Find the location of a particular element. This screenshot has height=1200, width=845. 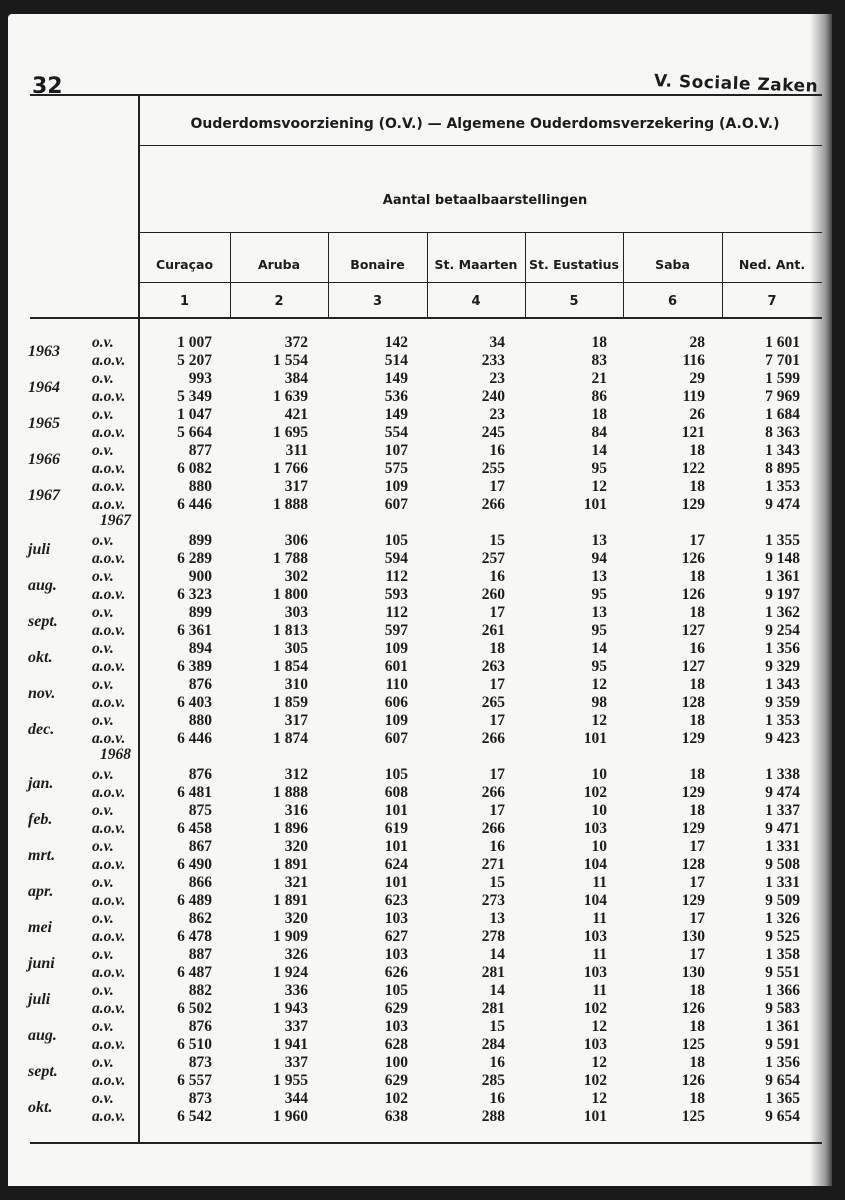

cell-value: 8 895 is located at coordinates (782, 468).